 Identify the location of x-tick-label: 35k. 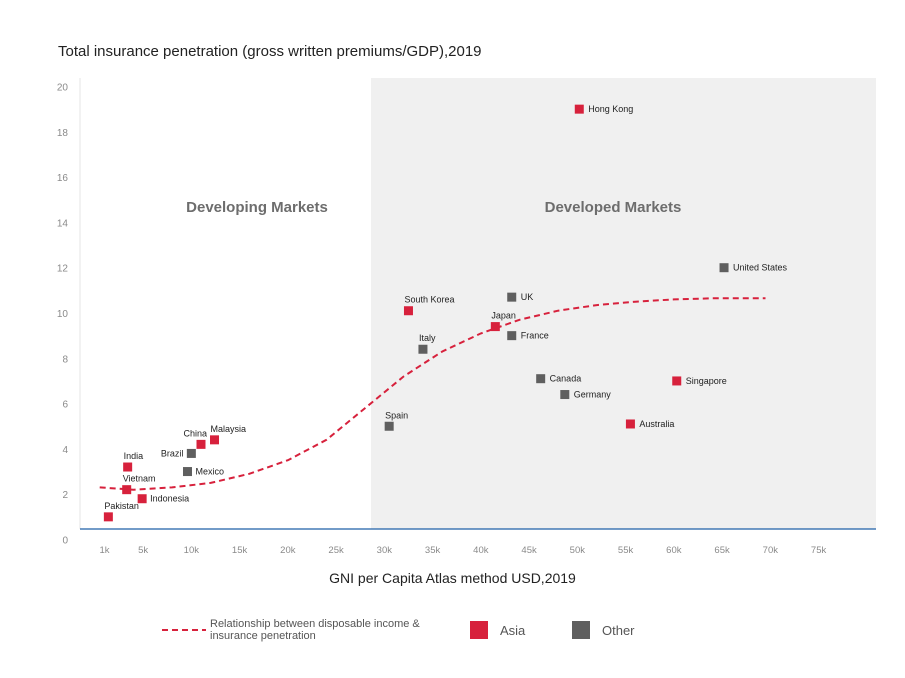
(433, 550).